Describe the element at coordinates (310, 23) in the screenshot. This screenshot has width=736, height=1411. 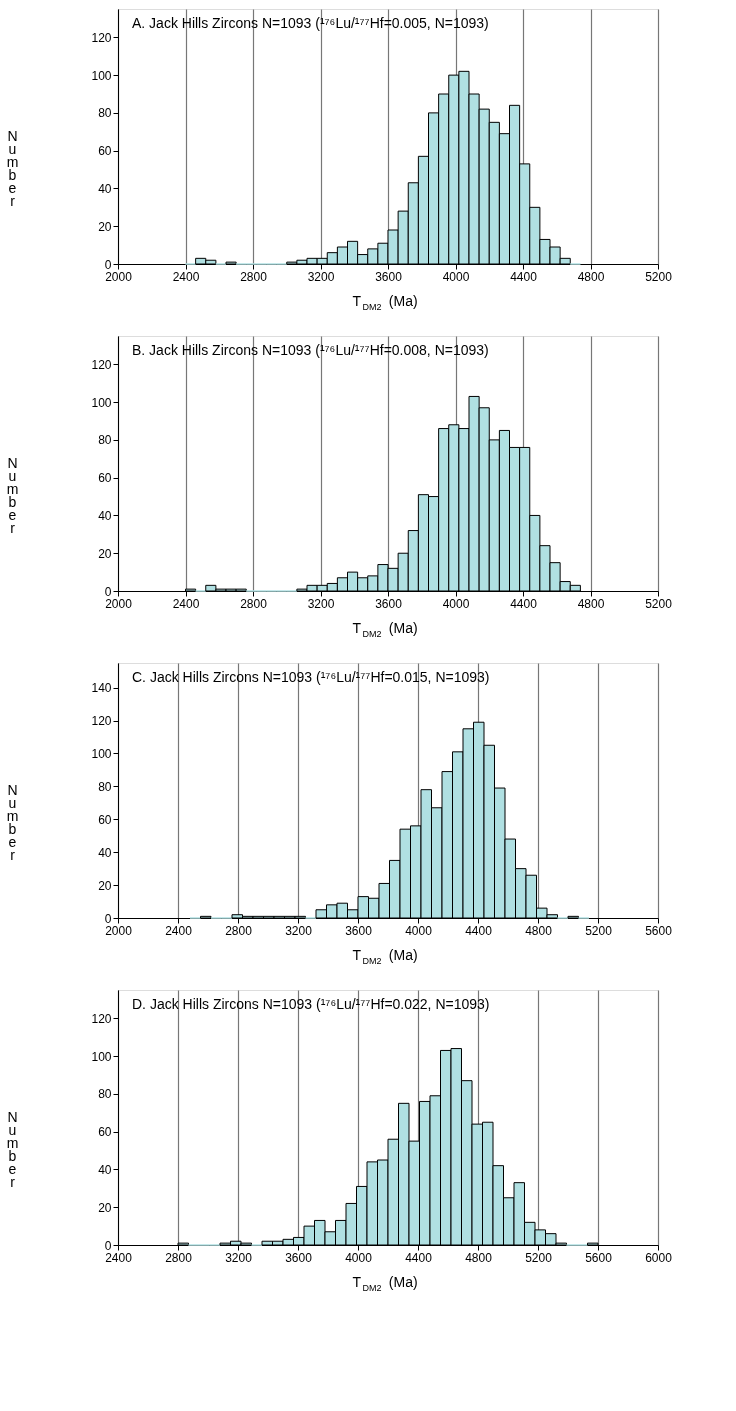
I see `chart-title: A. Jack Hills Zircons N=1093 (¹⁷⁶Lu/¹⁷⁷Hf=0.005, N=1093)` at that location.